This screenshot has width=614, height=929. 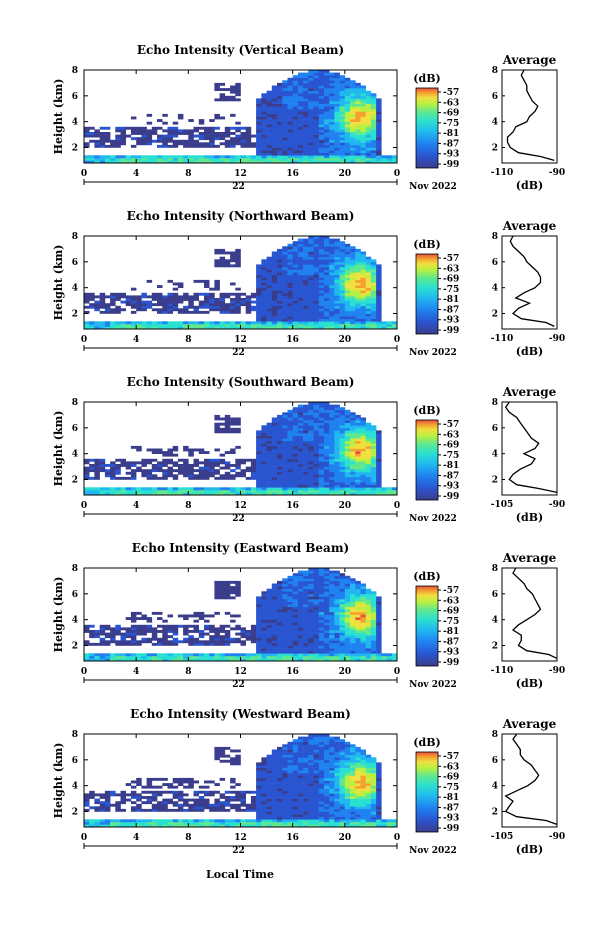 I want to click on heatmap-cells, so click(x=241, y=449).